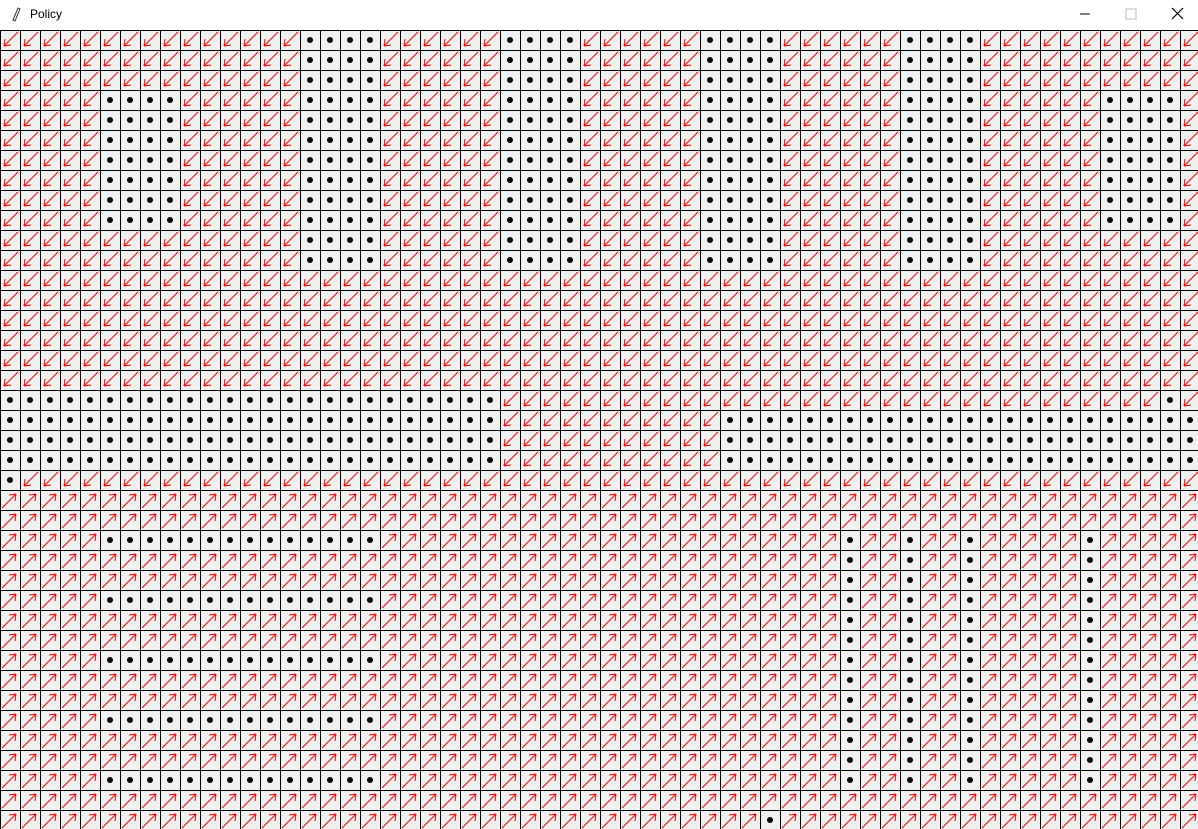 Image resolution: width=1198 pixels, height=829 pixels. I want to click on title-bar: Policy, so click(599, 15).